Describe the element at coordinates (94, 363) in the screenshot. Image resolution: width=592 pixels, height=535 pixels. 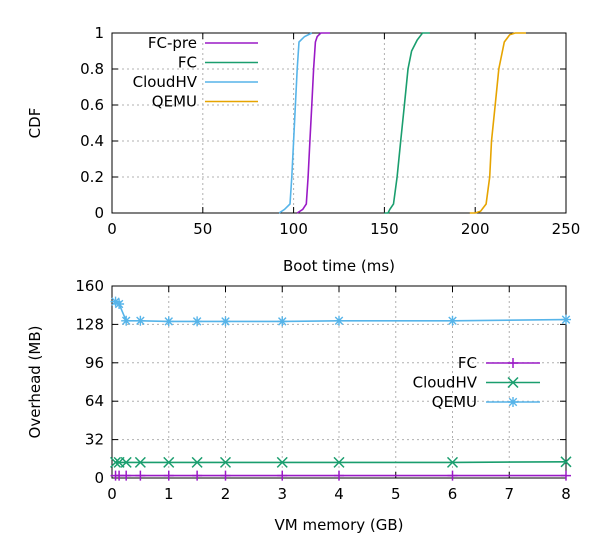
I see `y-tick-label: 96` at that location.